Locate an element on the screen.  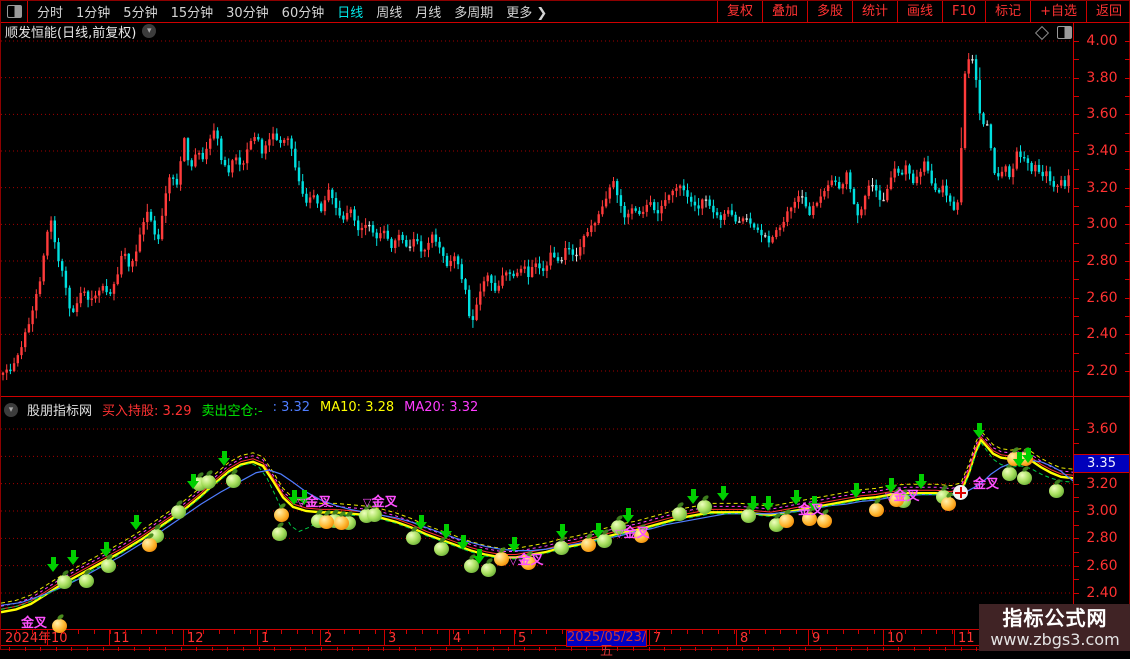
period-tab-15分钟: 15分钟 is located at coordinates (192, 13).